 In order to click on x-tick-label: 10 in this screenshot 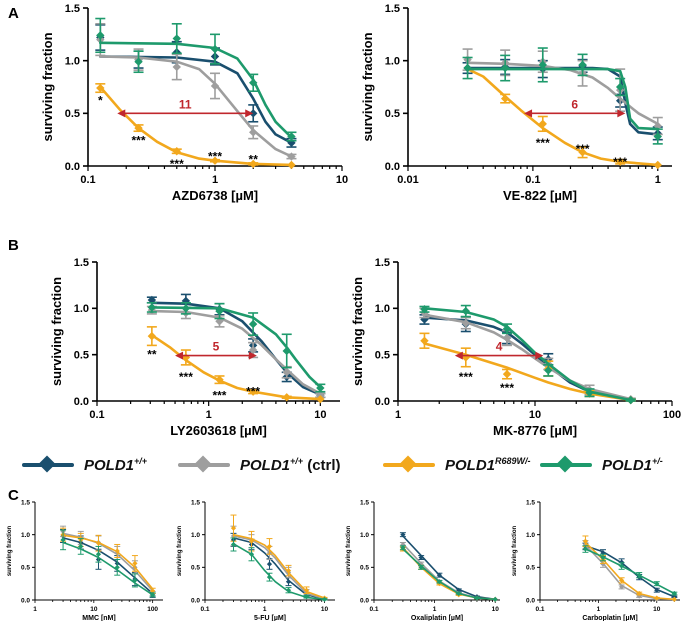, I will do `click(320, 415)`.